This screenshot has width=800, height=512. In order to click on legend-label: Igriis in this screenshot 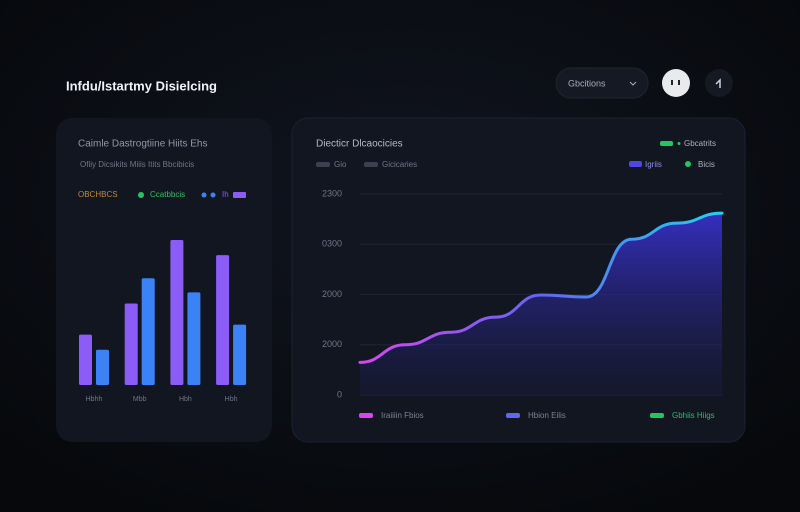, I will do `click(653, 164)`.